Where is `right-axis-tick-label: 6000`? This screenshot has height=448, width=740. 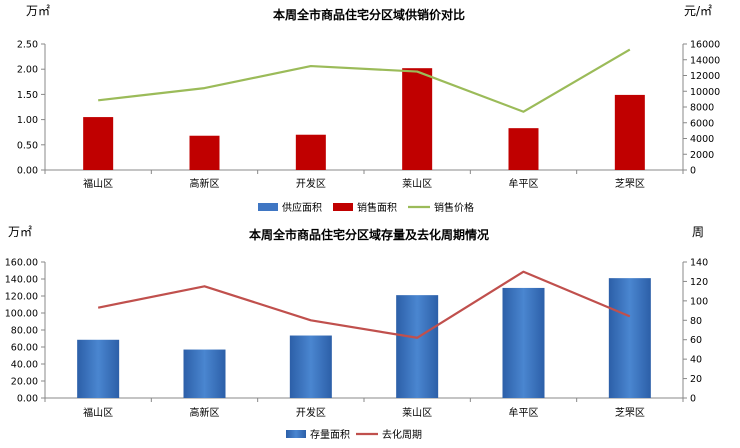 right-axis-tick-label: 6000 is located at coordinates (702, 123).